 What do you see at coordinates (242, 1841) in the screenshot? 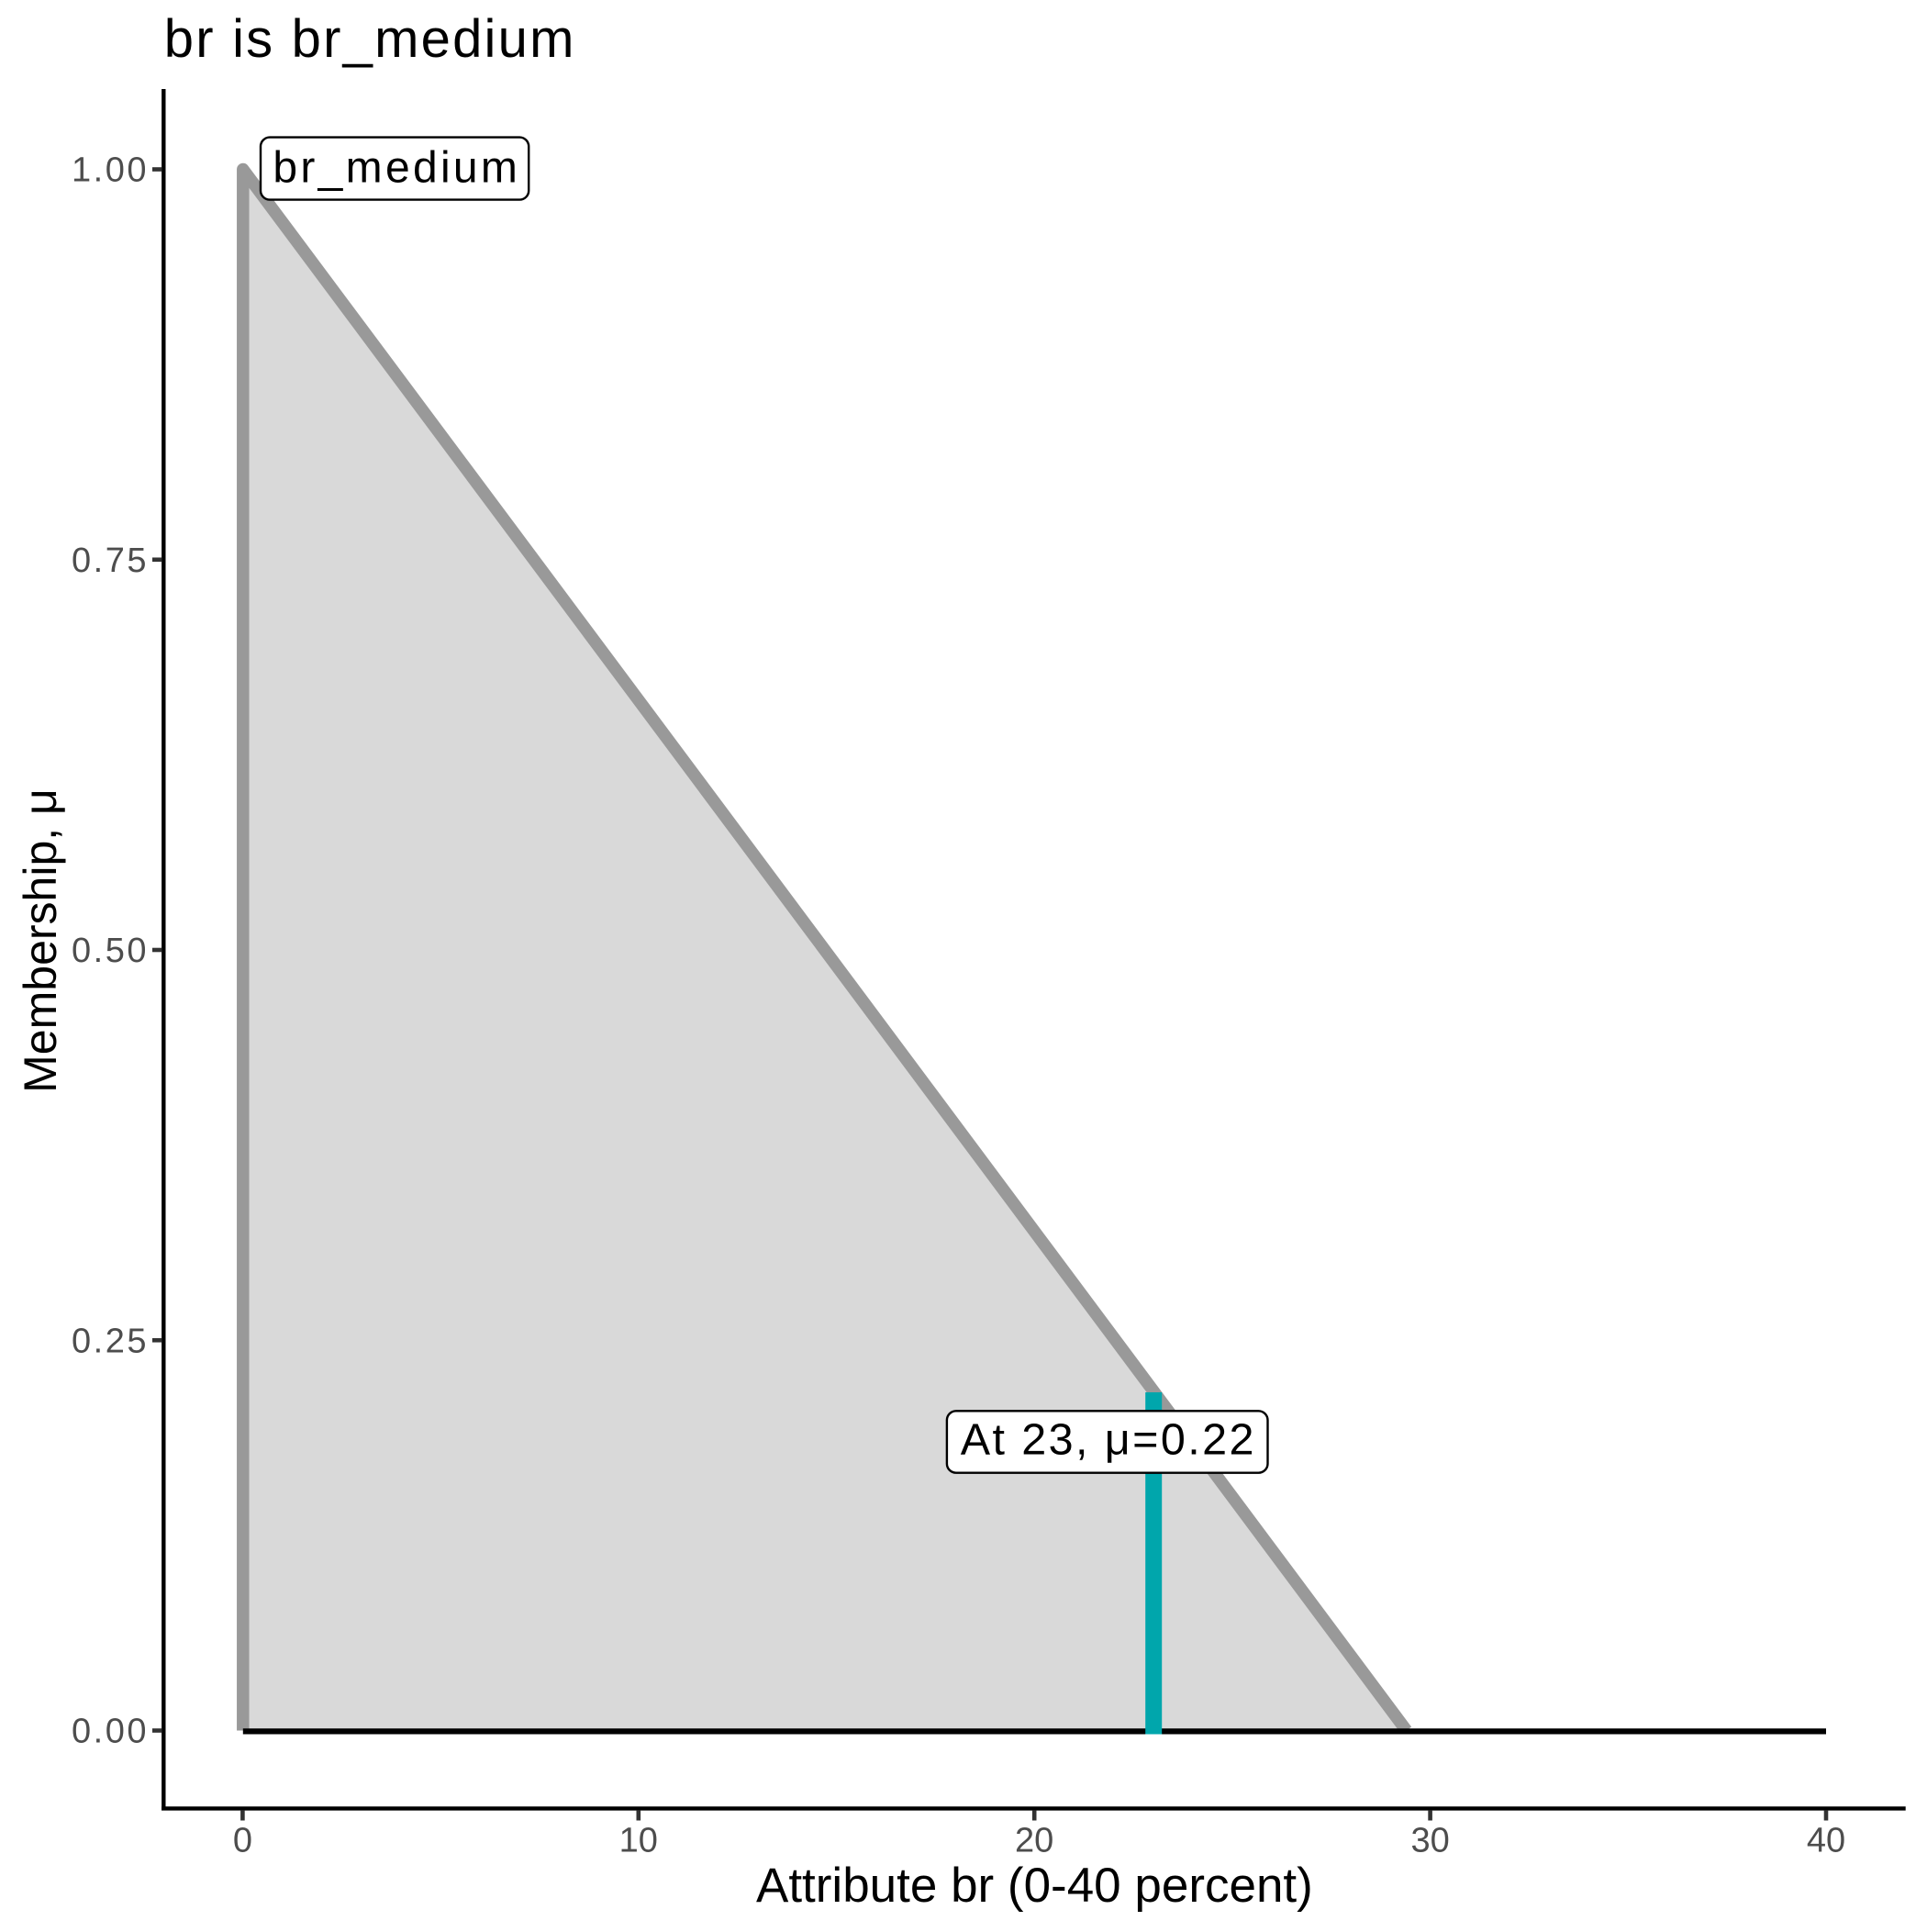
I see `svg-text: 0` at bounding box center [242, 1841].